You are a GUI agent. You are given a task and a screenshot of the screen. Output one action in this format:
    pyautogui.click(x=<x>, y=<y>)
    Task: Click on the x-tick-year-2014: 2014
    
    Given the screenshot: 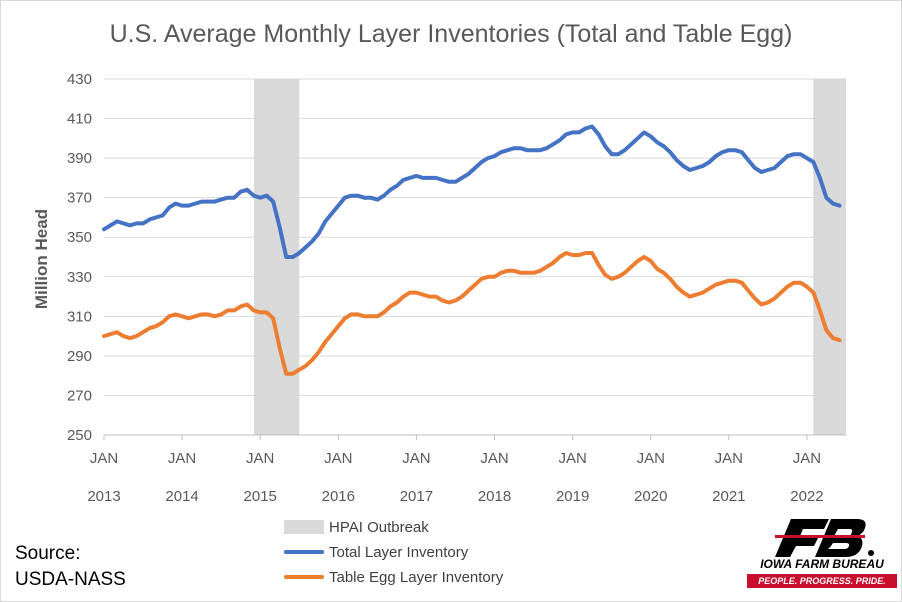 What is the action you would take?
    pyautogui.click(x=181, y=496)
    